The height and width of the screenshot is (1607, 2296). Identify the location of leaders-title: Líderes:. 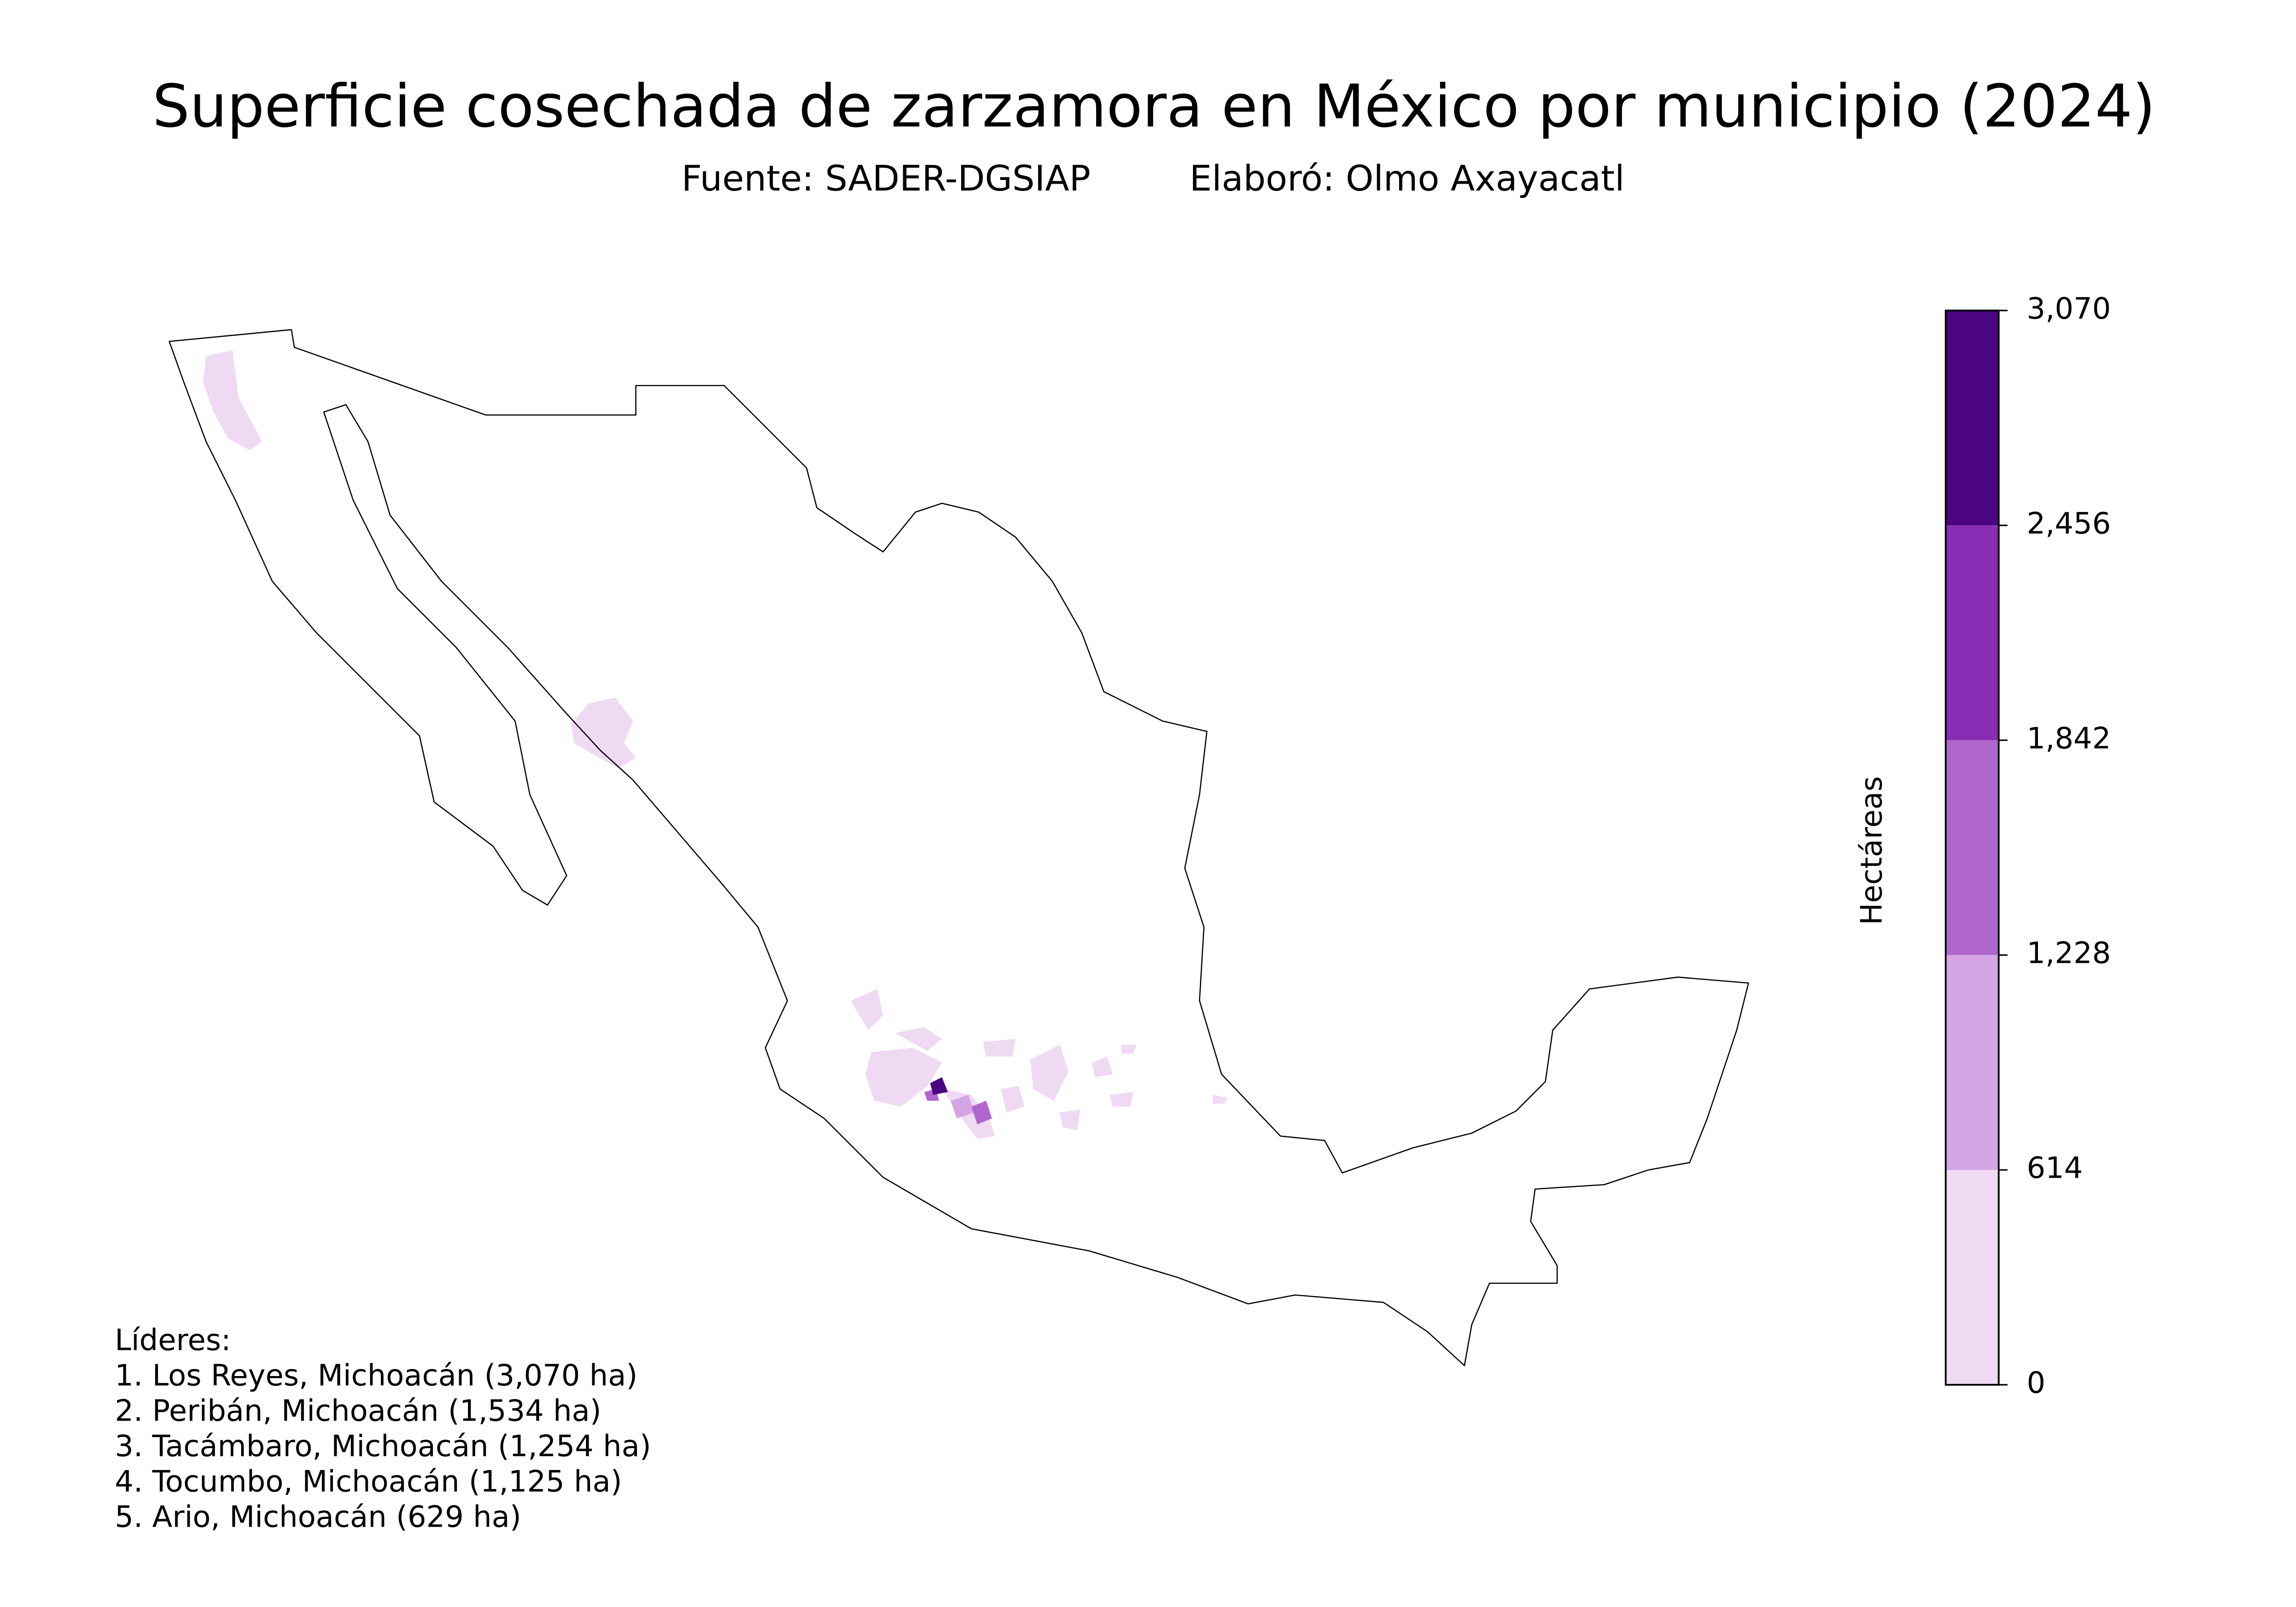
(173, 1341).